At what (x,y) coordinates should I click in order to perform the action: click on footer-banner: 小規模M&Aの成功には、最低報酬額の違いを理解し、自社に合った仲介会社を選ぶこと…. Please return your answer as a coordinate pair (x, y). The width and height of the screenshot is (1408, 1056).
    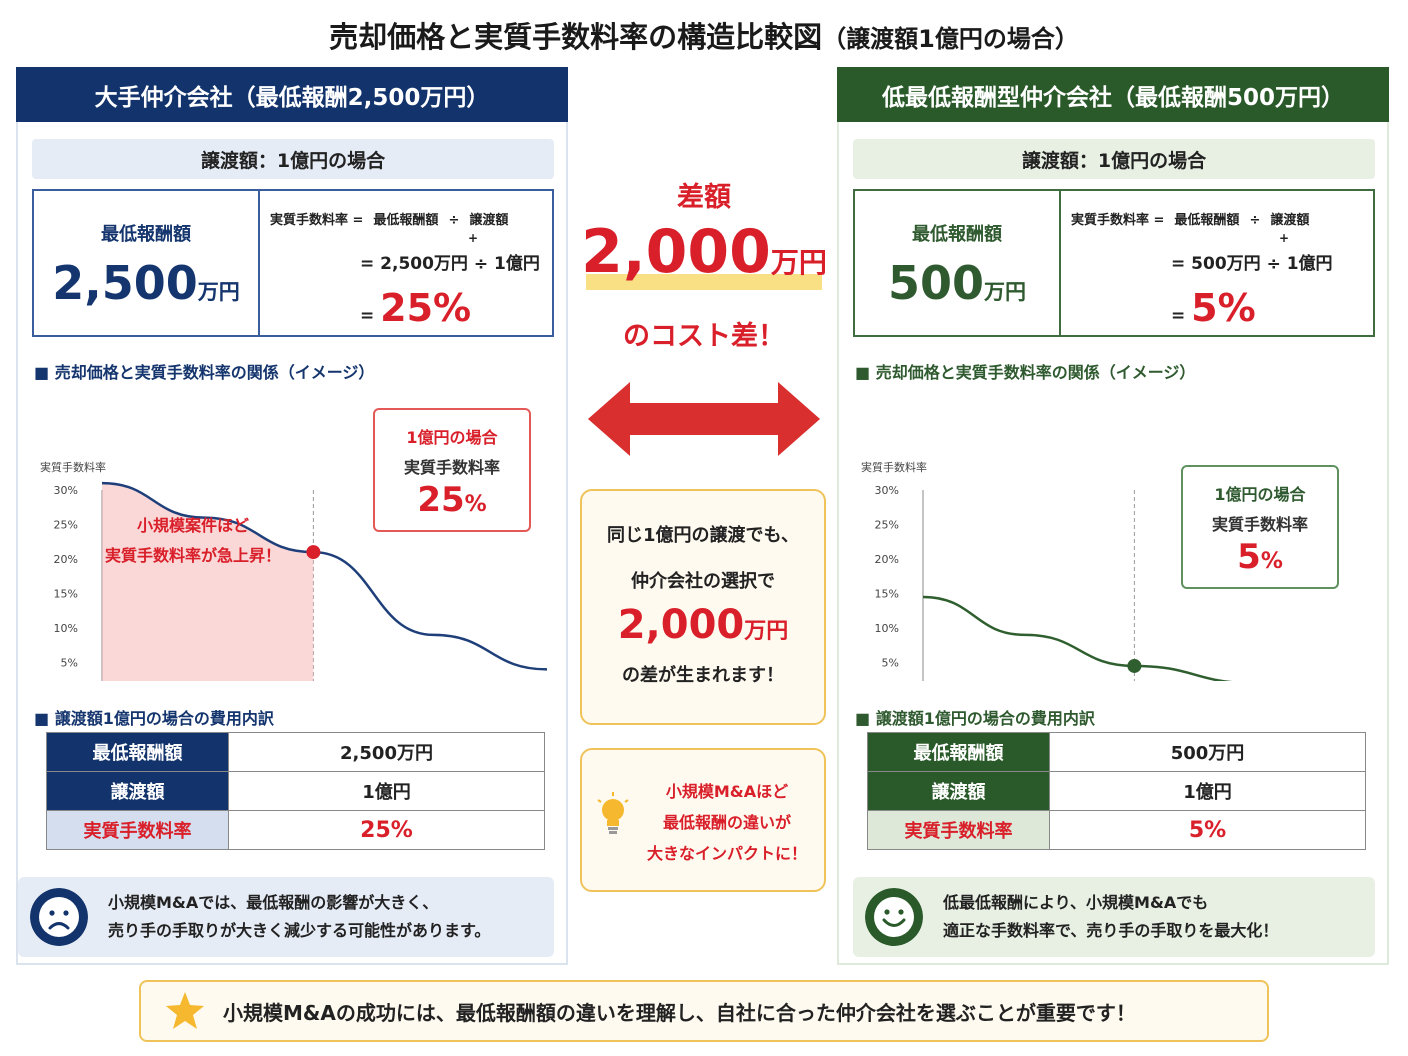
    Looking at the image, I should click on (704, 1011).